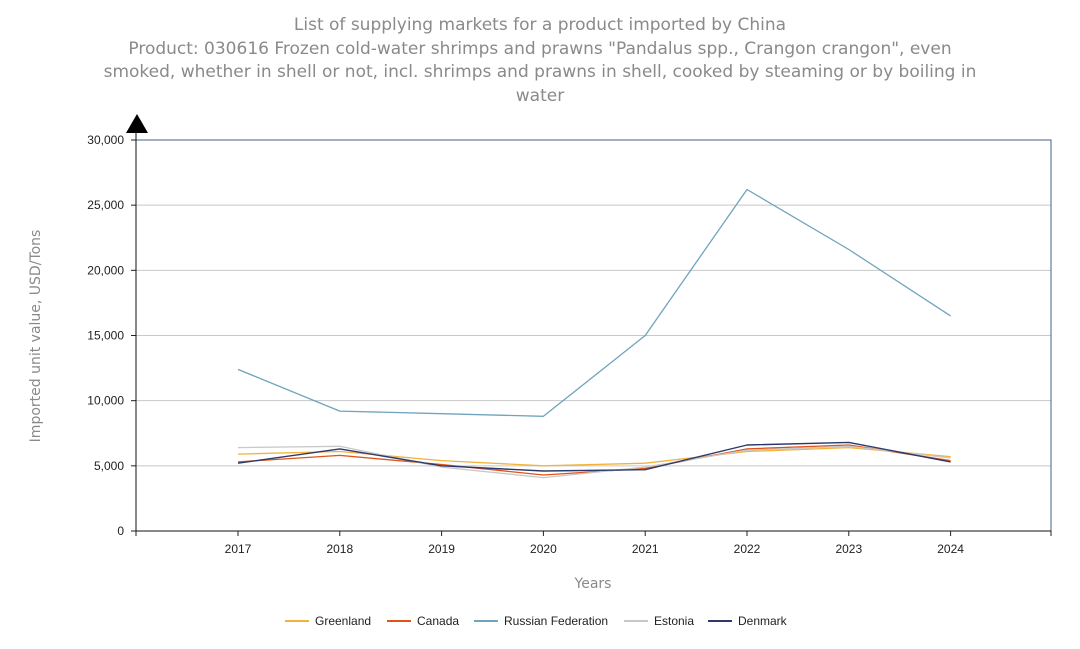  I want to click on legend-label: Canada, so click(438, 621).